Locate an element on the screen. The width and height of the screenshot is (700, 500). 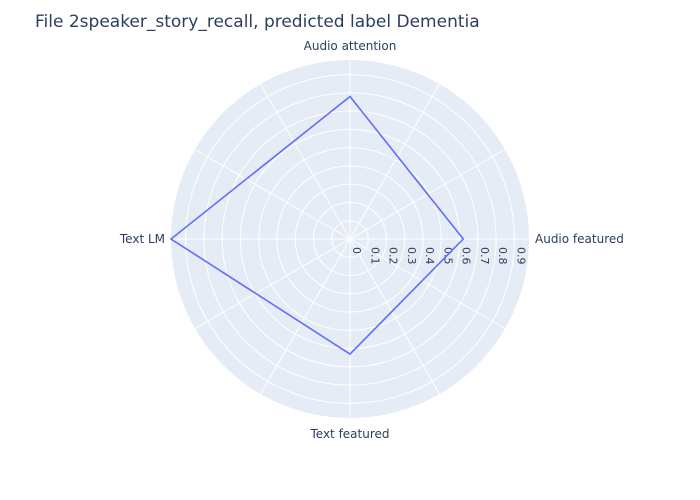
radial-tick-label: 0.7 is located at coordinates (484, 256).